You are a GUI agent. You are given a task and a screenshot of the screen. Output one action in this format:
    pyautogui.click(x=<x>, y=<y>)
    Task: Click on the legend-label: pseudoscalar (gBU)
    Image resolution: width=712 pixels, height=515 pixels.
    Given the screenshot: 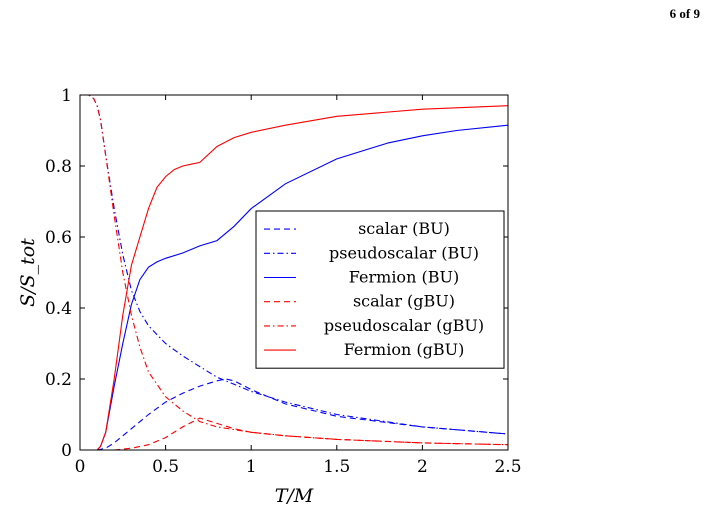 What is the action you would take?
    pyautogui.click(x=404, y=325)
    